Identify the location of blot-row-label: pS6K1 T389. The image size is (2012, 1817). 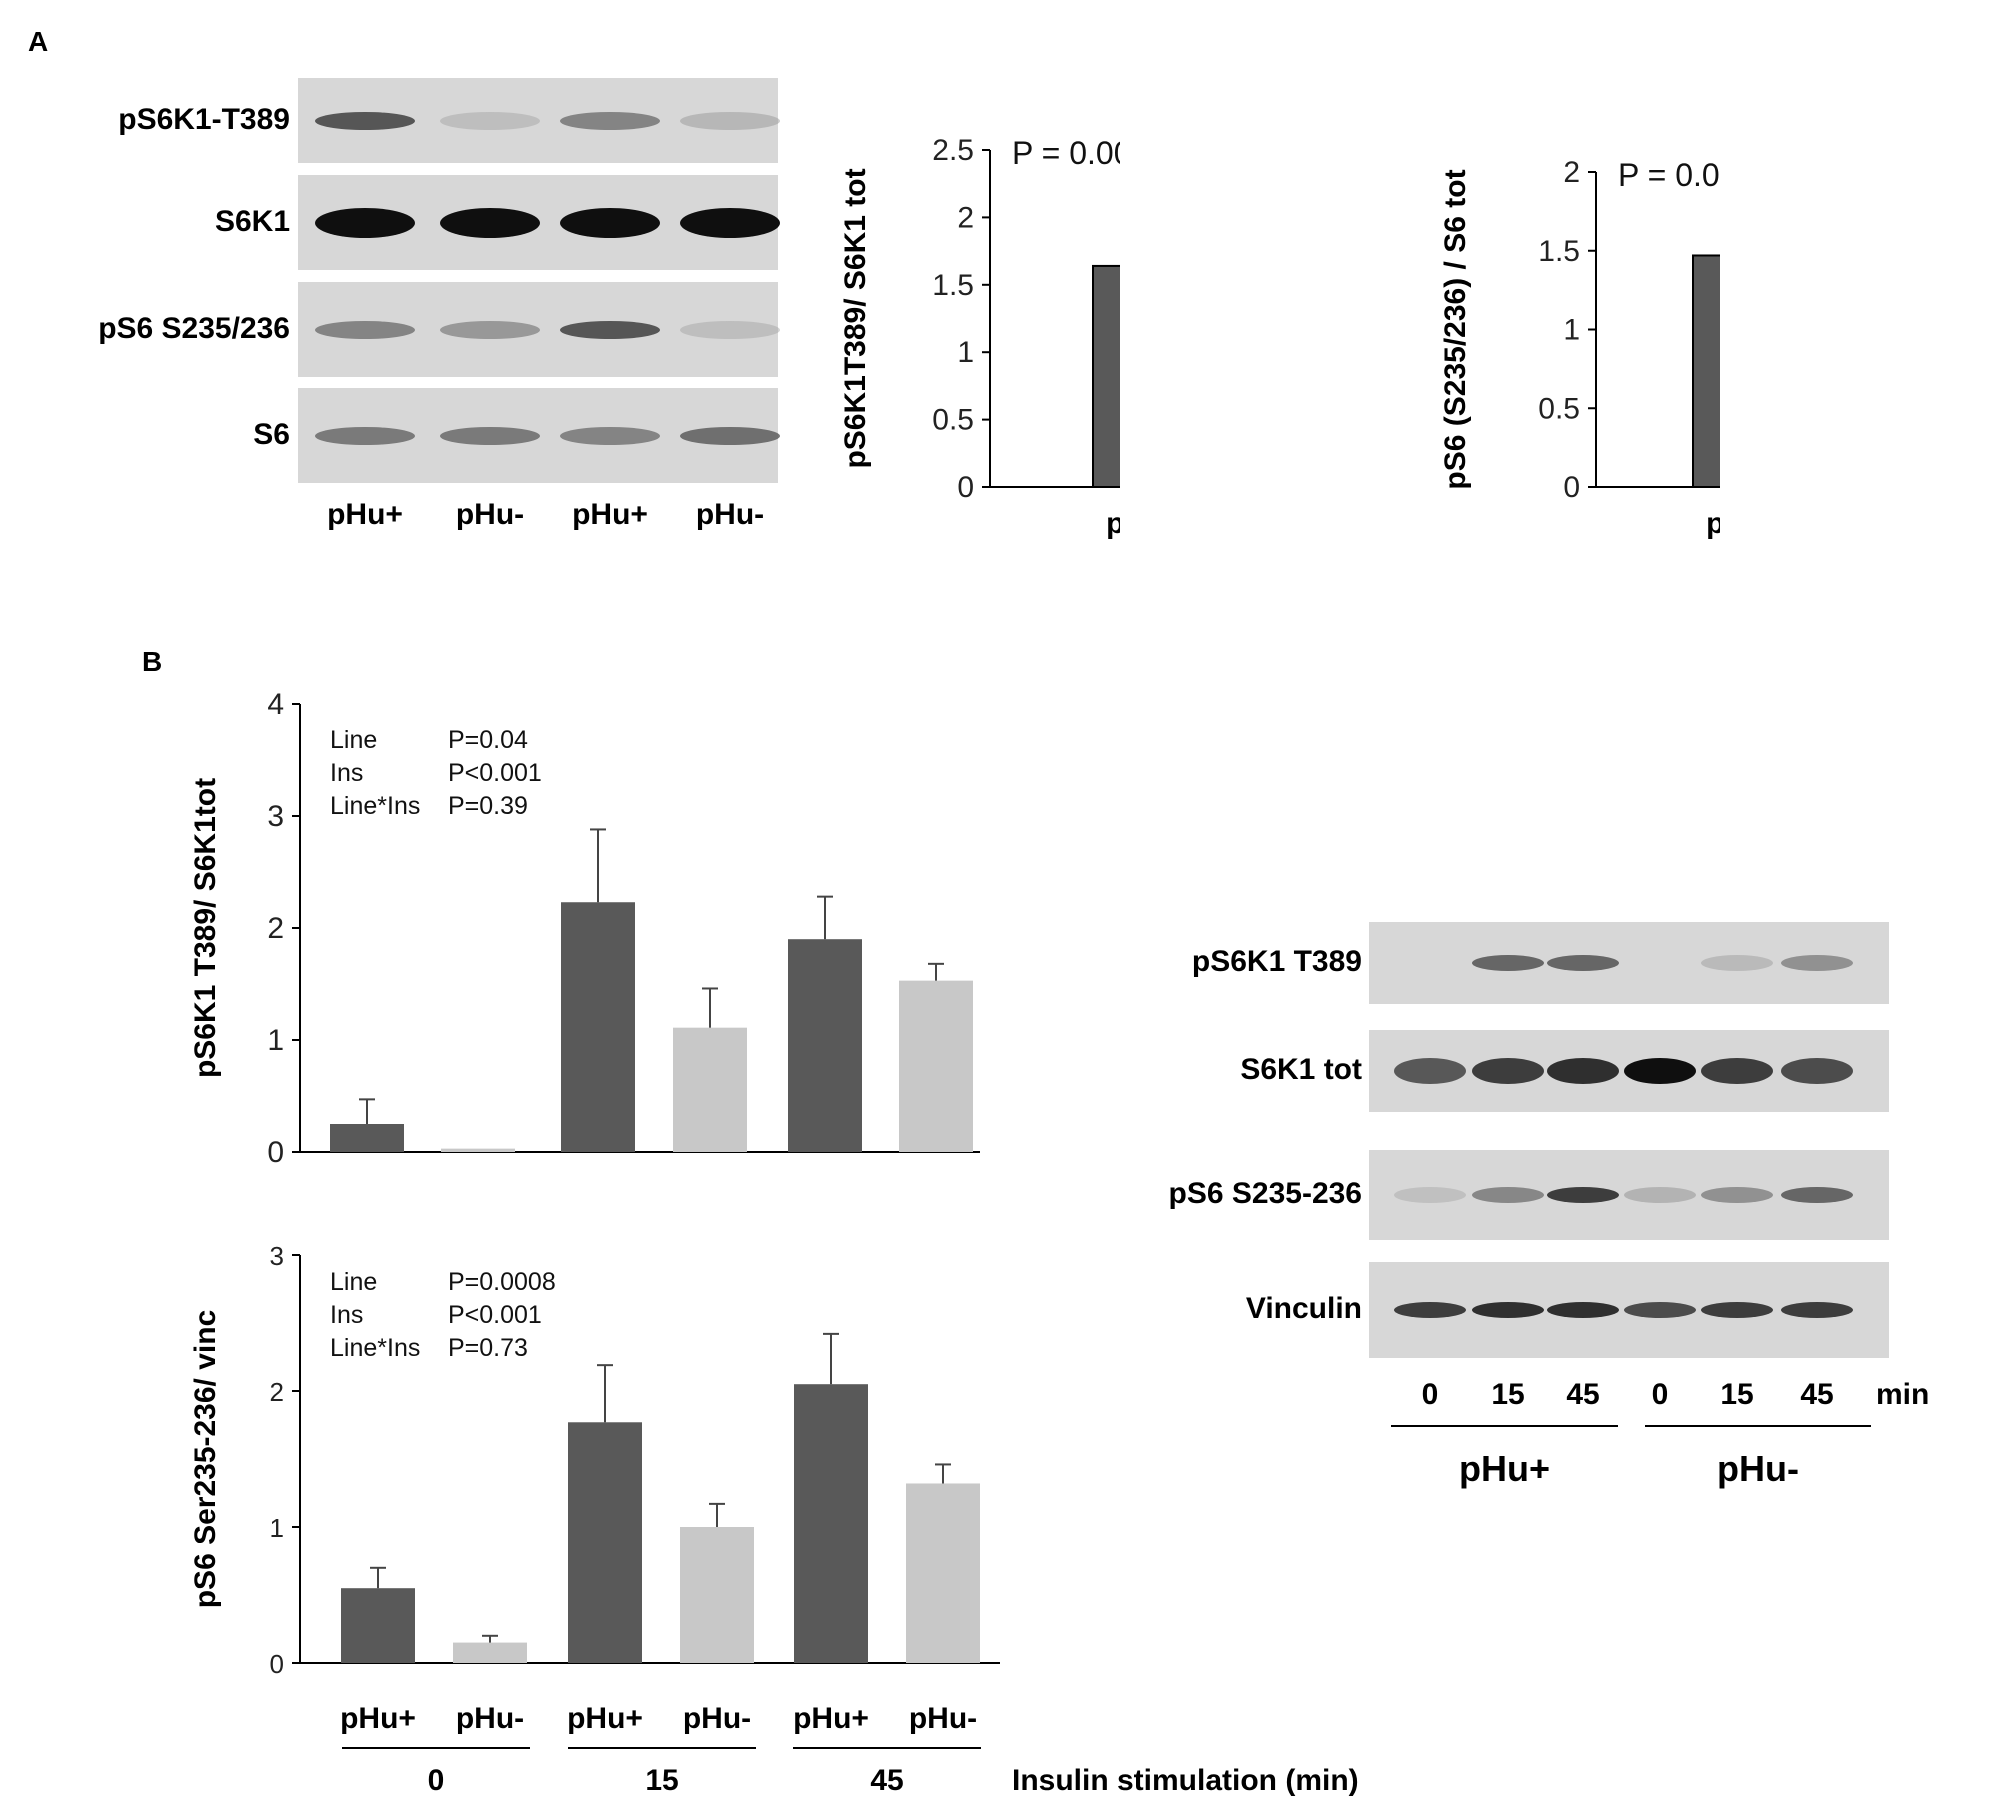
(1276, 961).